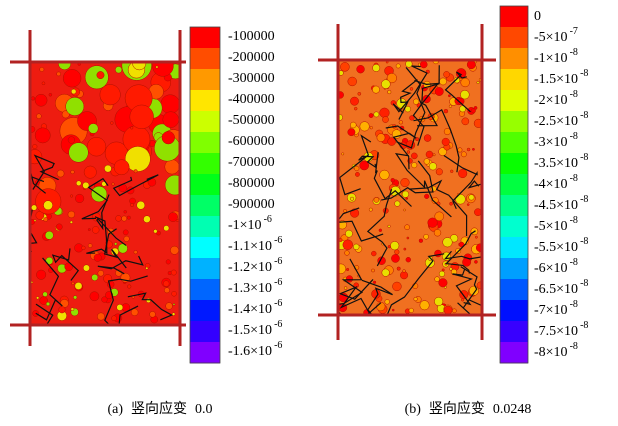 The image size is (618, 426). I want to click on colorbar-label: -900000, so click(251, 204).